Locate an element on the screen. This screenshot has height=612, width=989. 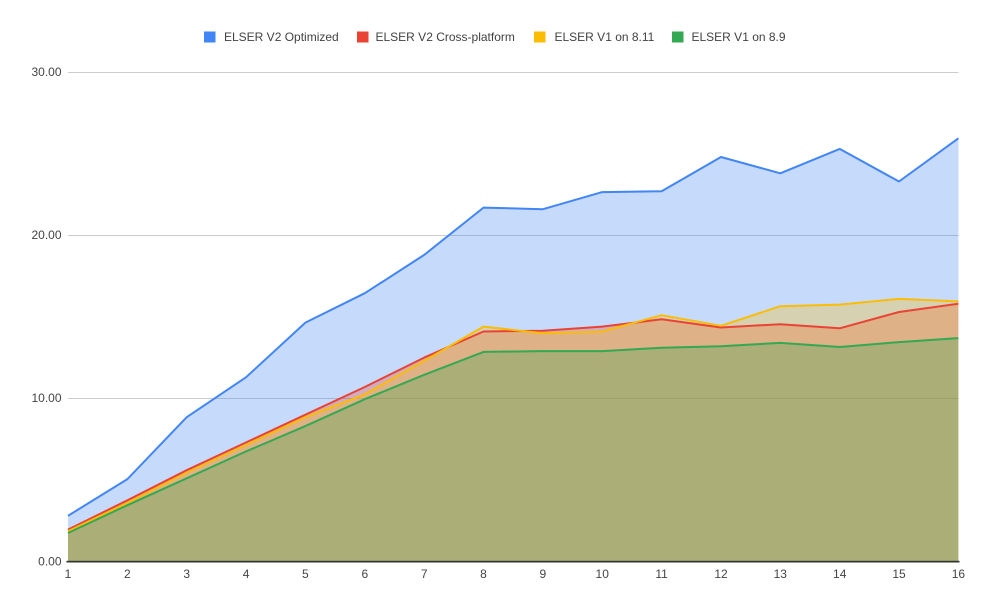
svg-text: 16 is located at coordinates (959, 574).